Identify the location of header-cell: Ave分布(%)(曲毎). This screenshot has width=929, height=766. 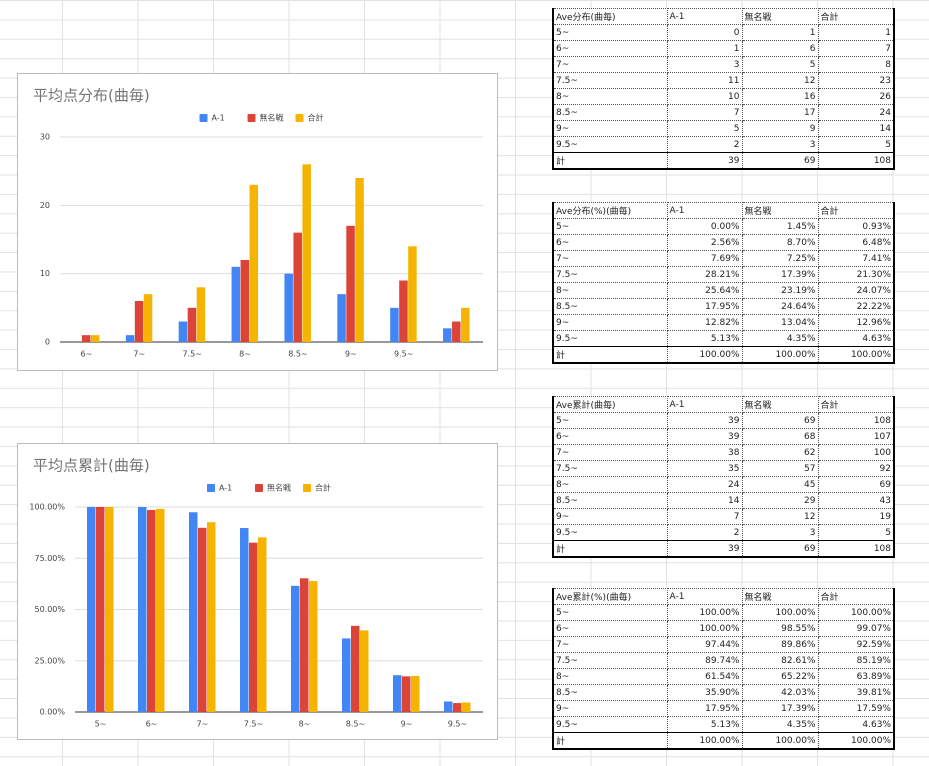
(610, 210).